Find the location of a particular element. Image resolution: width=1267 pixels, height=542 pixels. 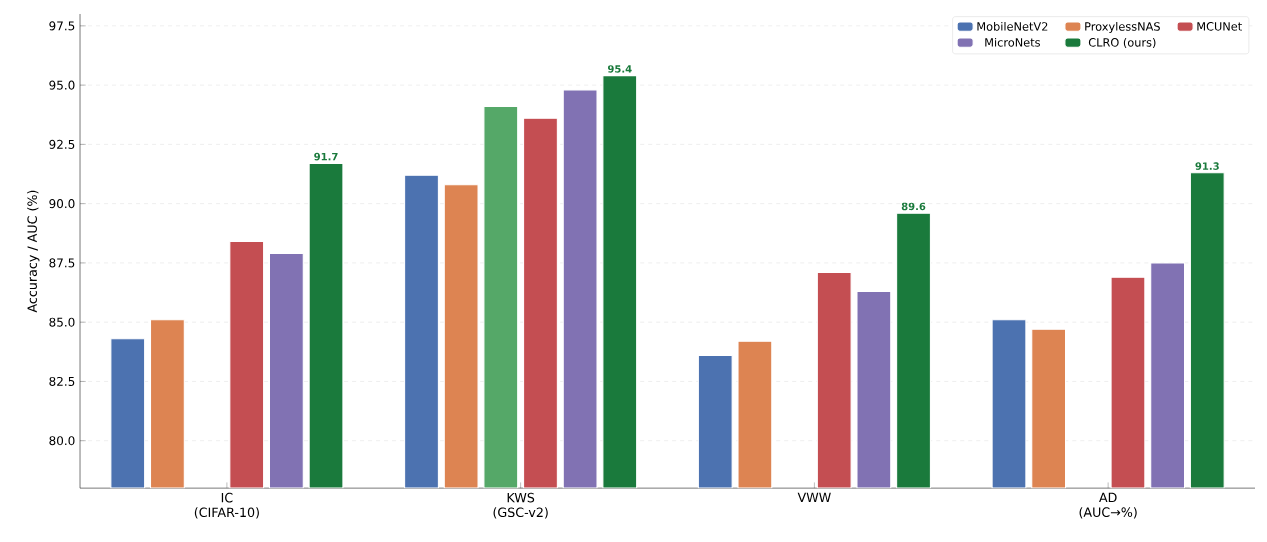

x-tick-label: KWS (GSC-v2) is located at coordinates (520, 505).